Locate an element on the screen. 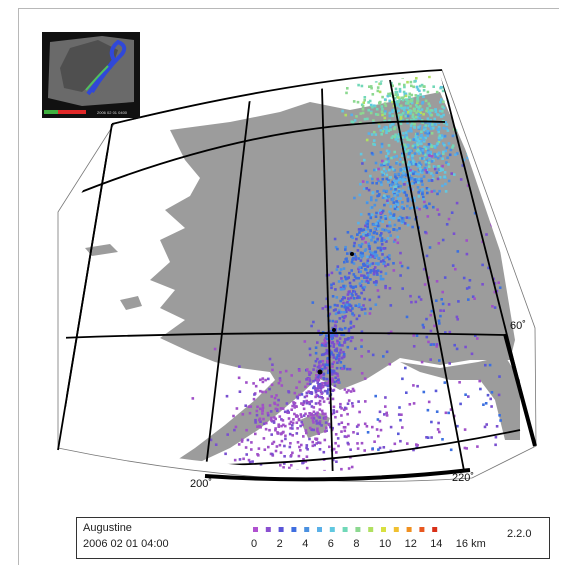 This screenshot has height=572, width=564. nunivak-island is located at coordinates (131, 303).